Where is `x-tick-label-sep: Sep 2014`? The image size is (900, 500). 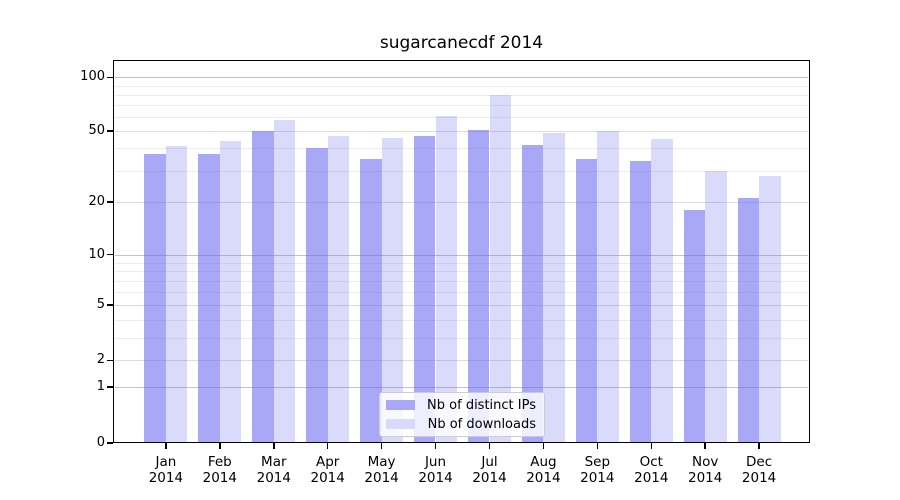 x-tick-label-sep: Sep 2014 is located at coordinates (597, 470).